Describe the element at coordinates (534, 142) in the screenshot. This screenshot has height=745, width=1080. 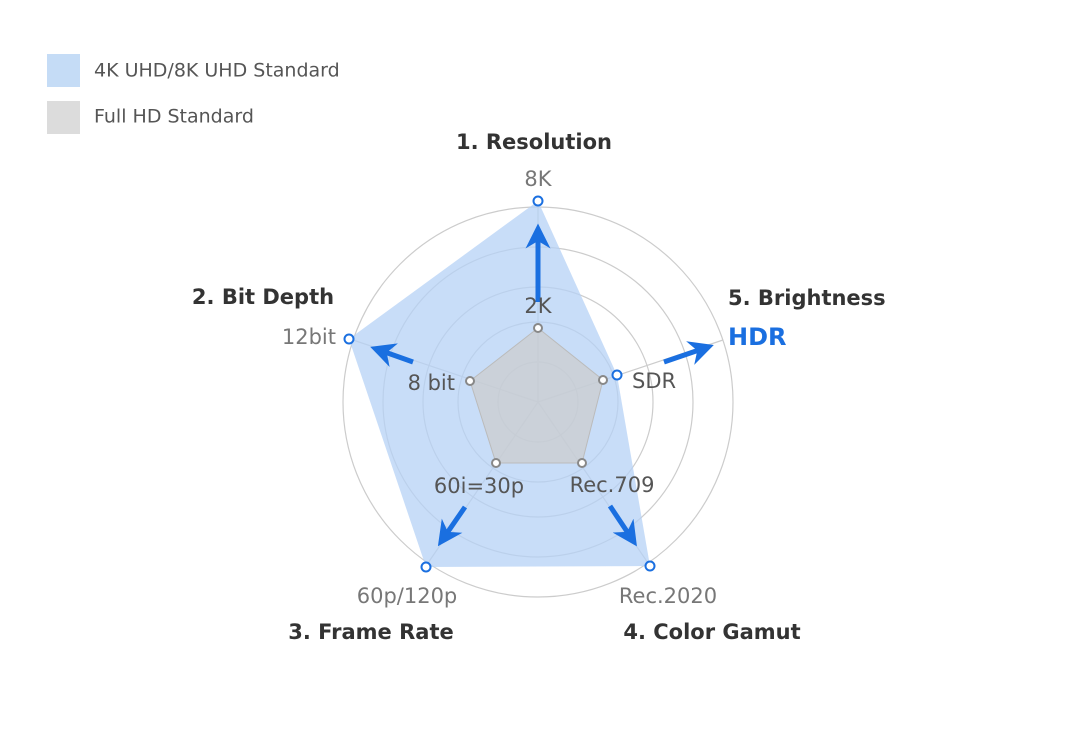
I see `axis-title: 1. Resolution` at that location.